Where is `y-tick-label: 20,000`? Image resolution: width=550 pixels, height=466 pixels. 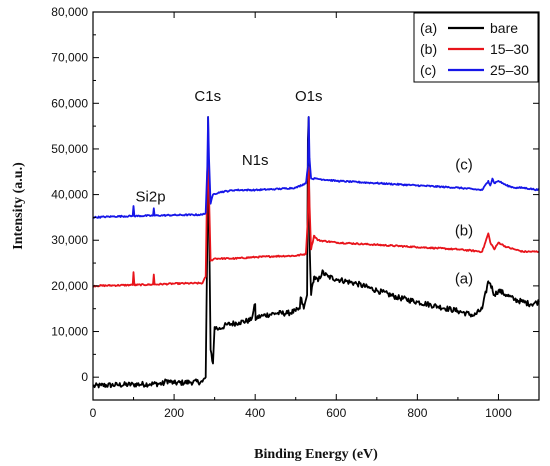
y-tick-label: 20,000 is located at coordinates (69, 286).